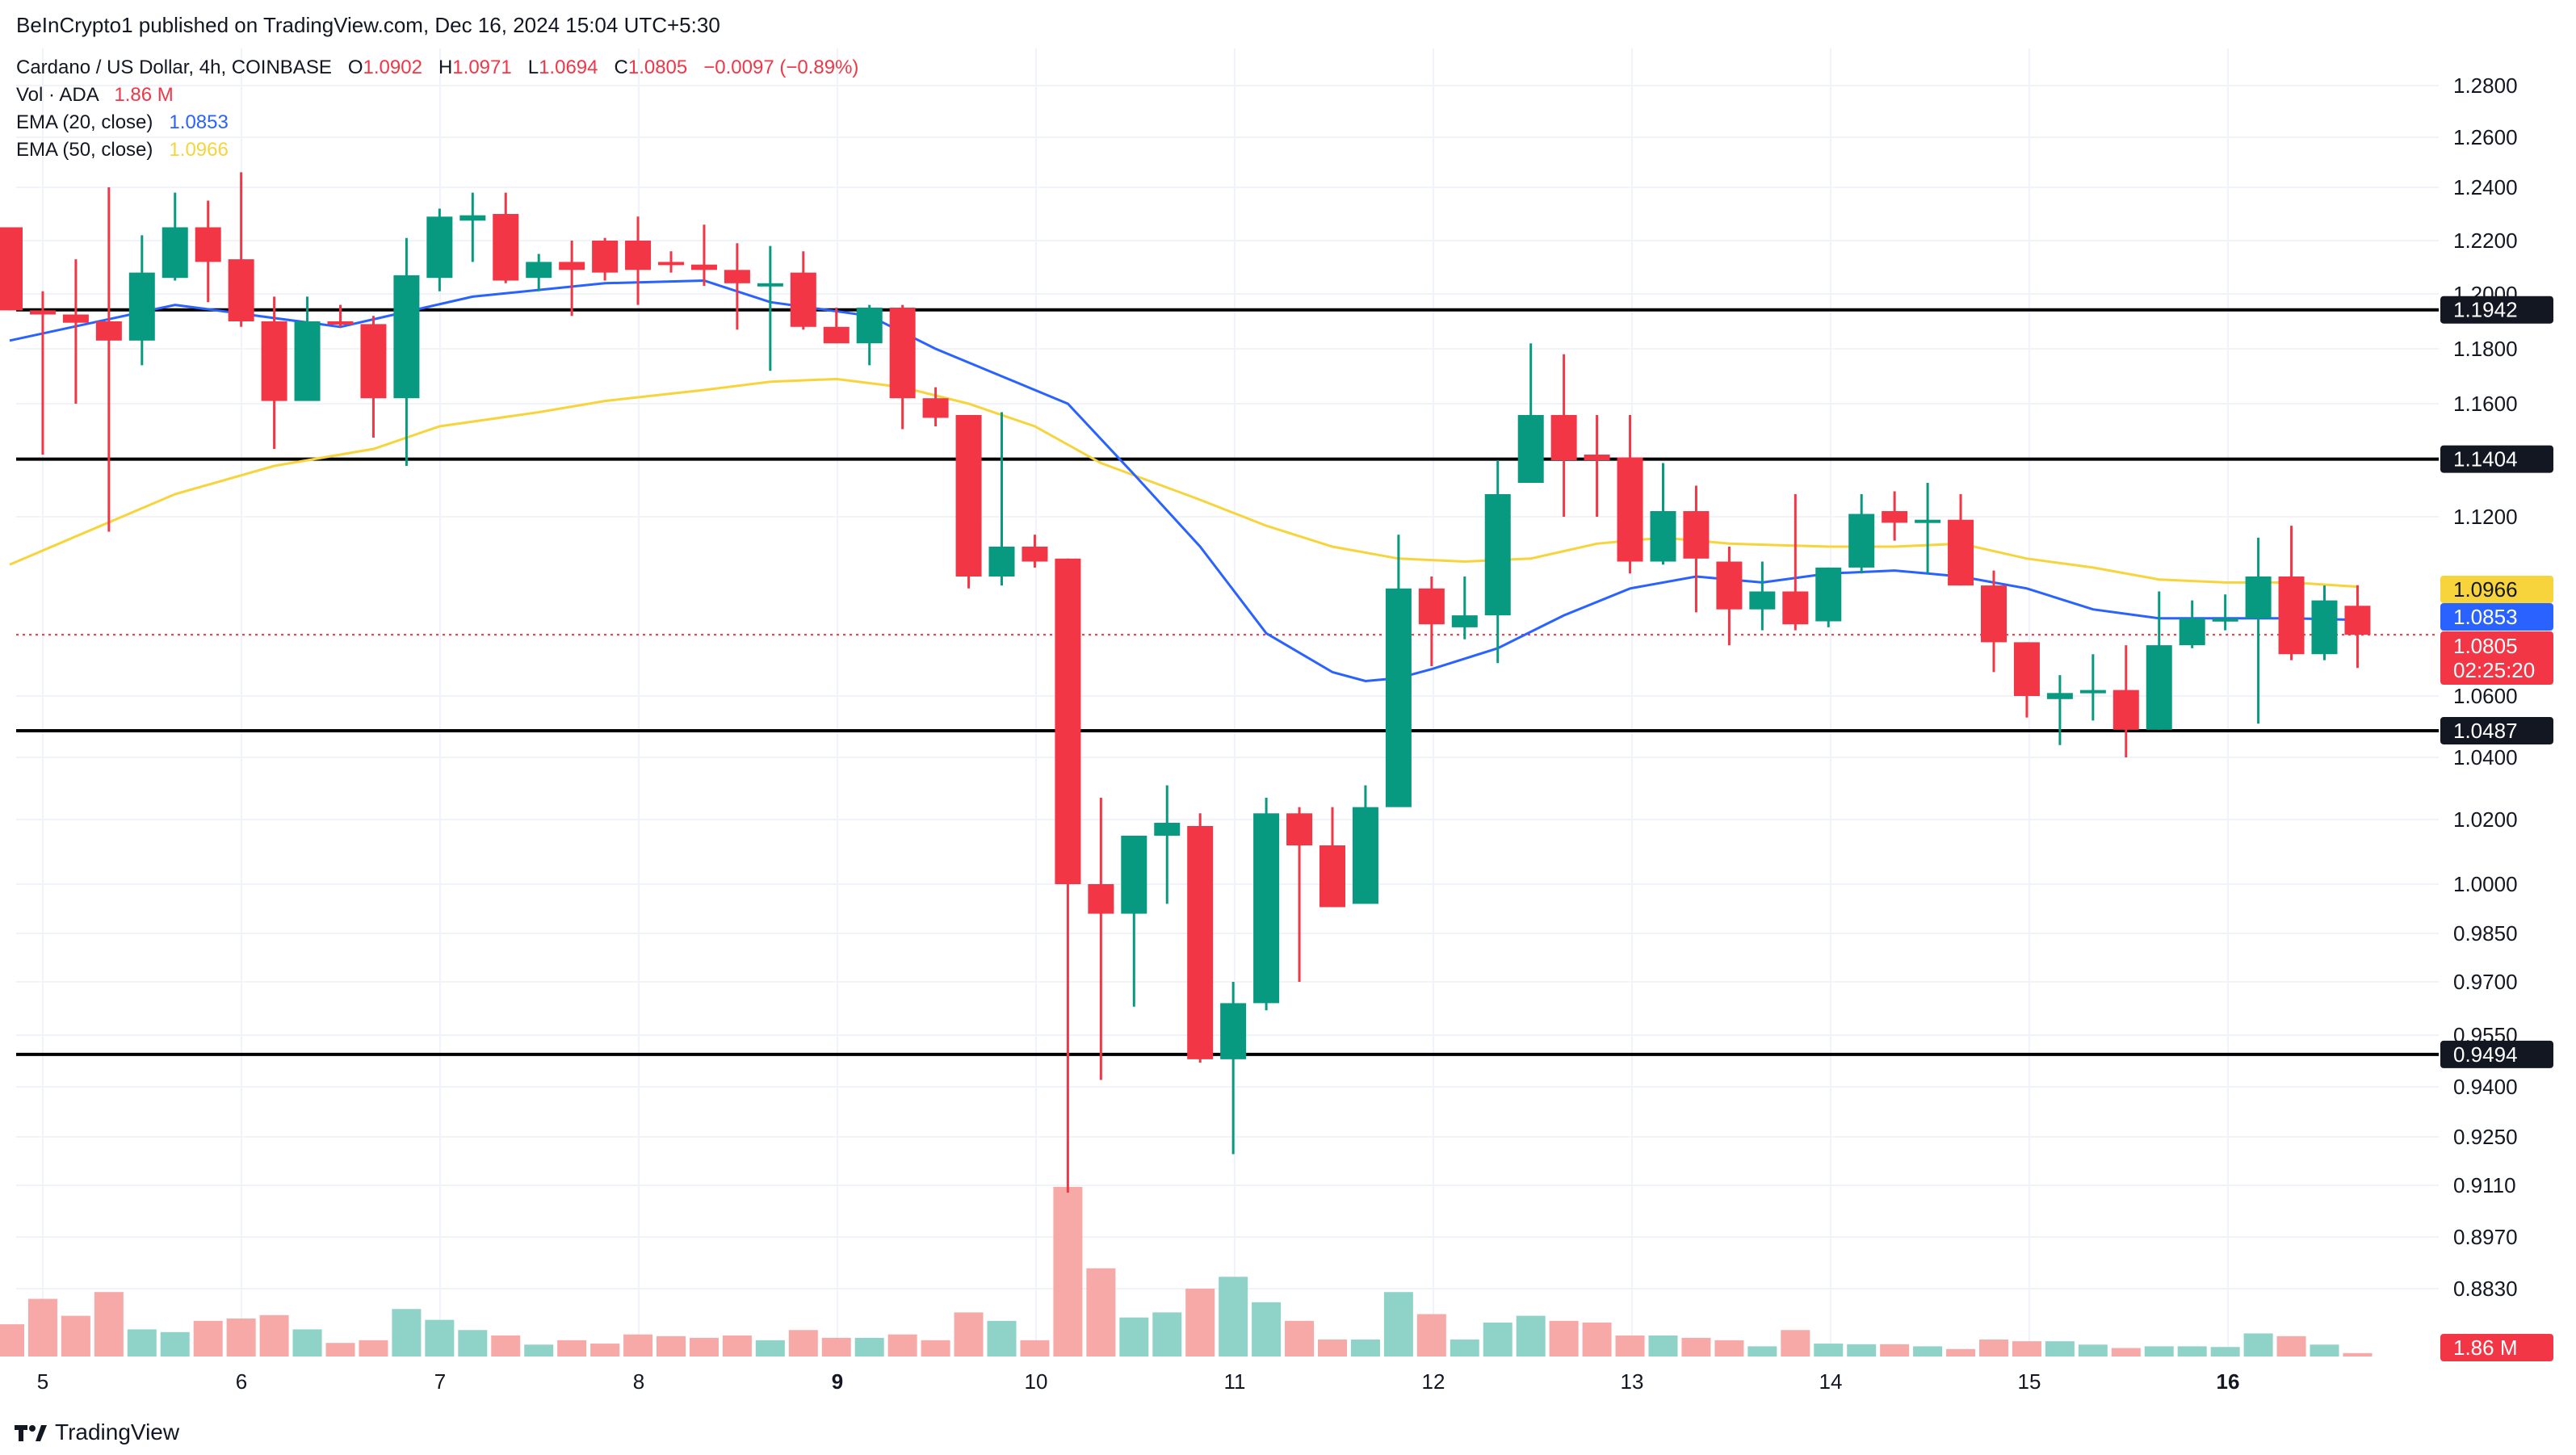 This screenshot has height=1455, width=2576. I want to click on price-tick-label: 1.2200, so click(2485, 241).